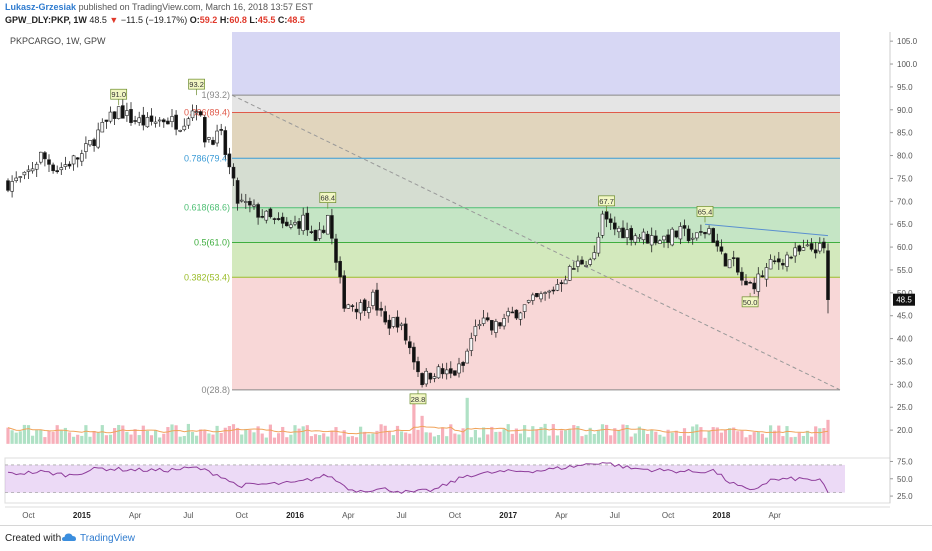  I want to click on low-value: 45.5, so click(266, 20).